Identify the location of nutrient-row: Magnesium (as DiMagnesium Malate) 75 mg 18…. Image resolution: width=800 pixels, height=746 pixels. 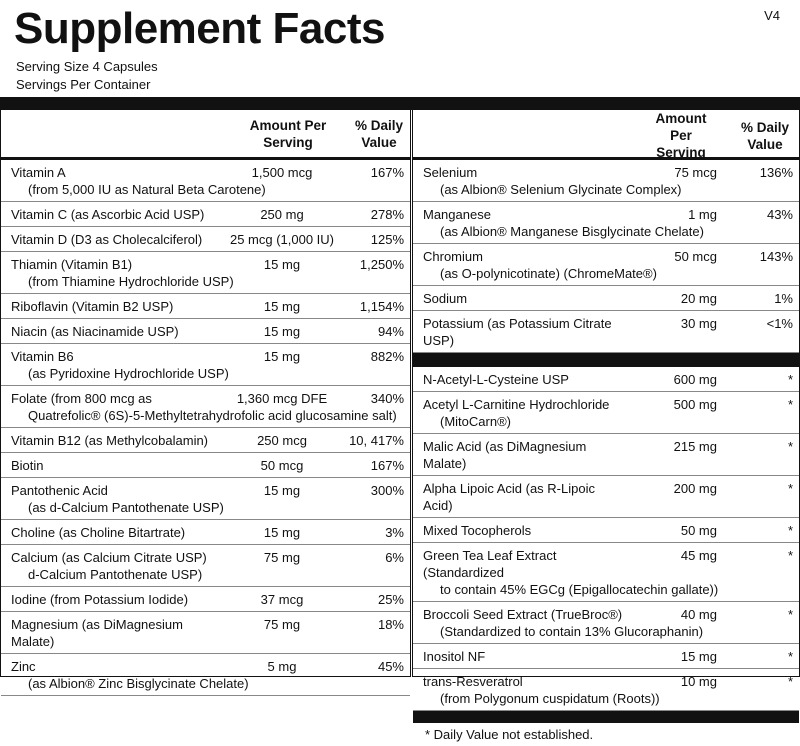
(205, 633).